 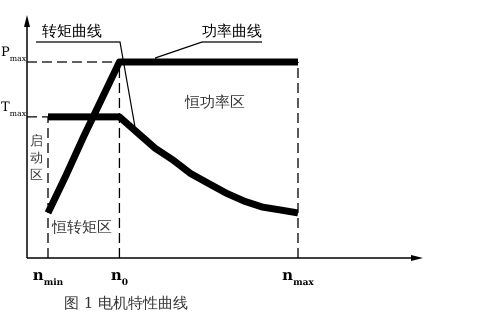 What do you see at coordinates (14, 53) in the screenshot?
I see `ref-line-label: P$_{max}$` at bounding box center [14, 53].